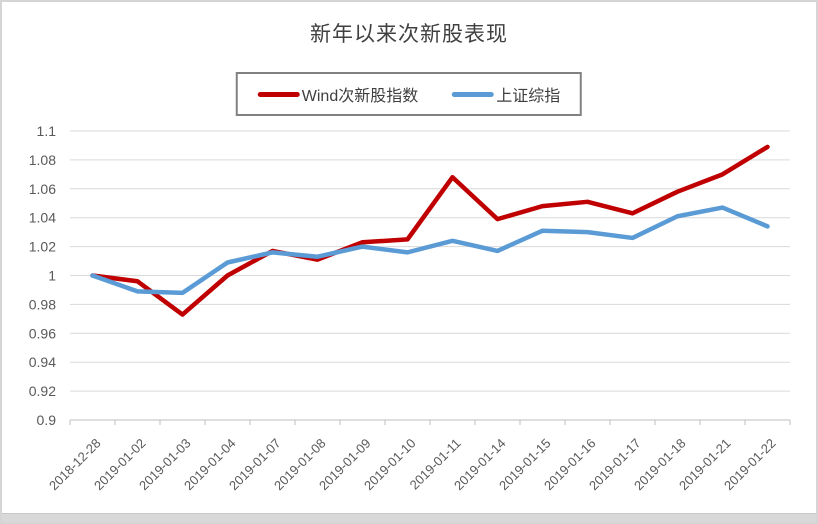 Image resolution: width=818 pixels, height=524 pixels. I want to click on bottom-strip, so click(409, 517).